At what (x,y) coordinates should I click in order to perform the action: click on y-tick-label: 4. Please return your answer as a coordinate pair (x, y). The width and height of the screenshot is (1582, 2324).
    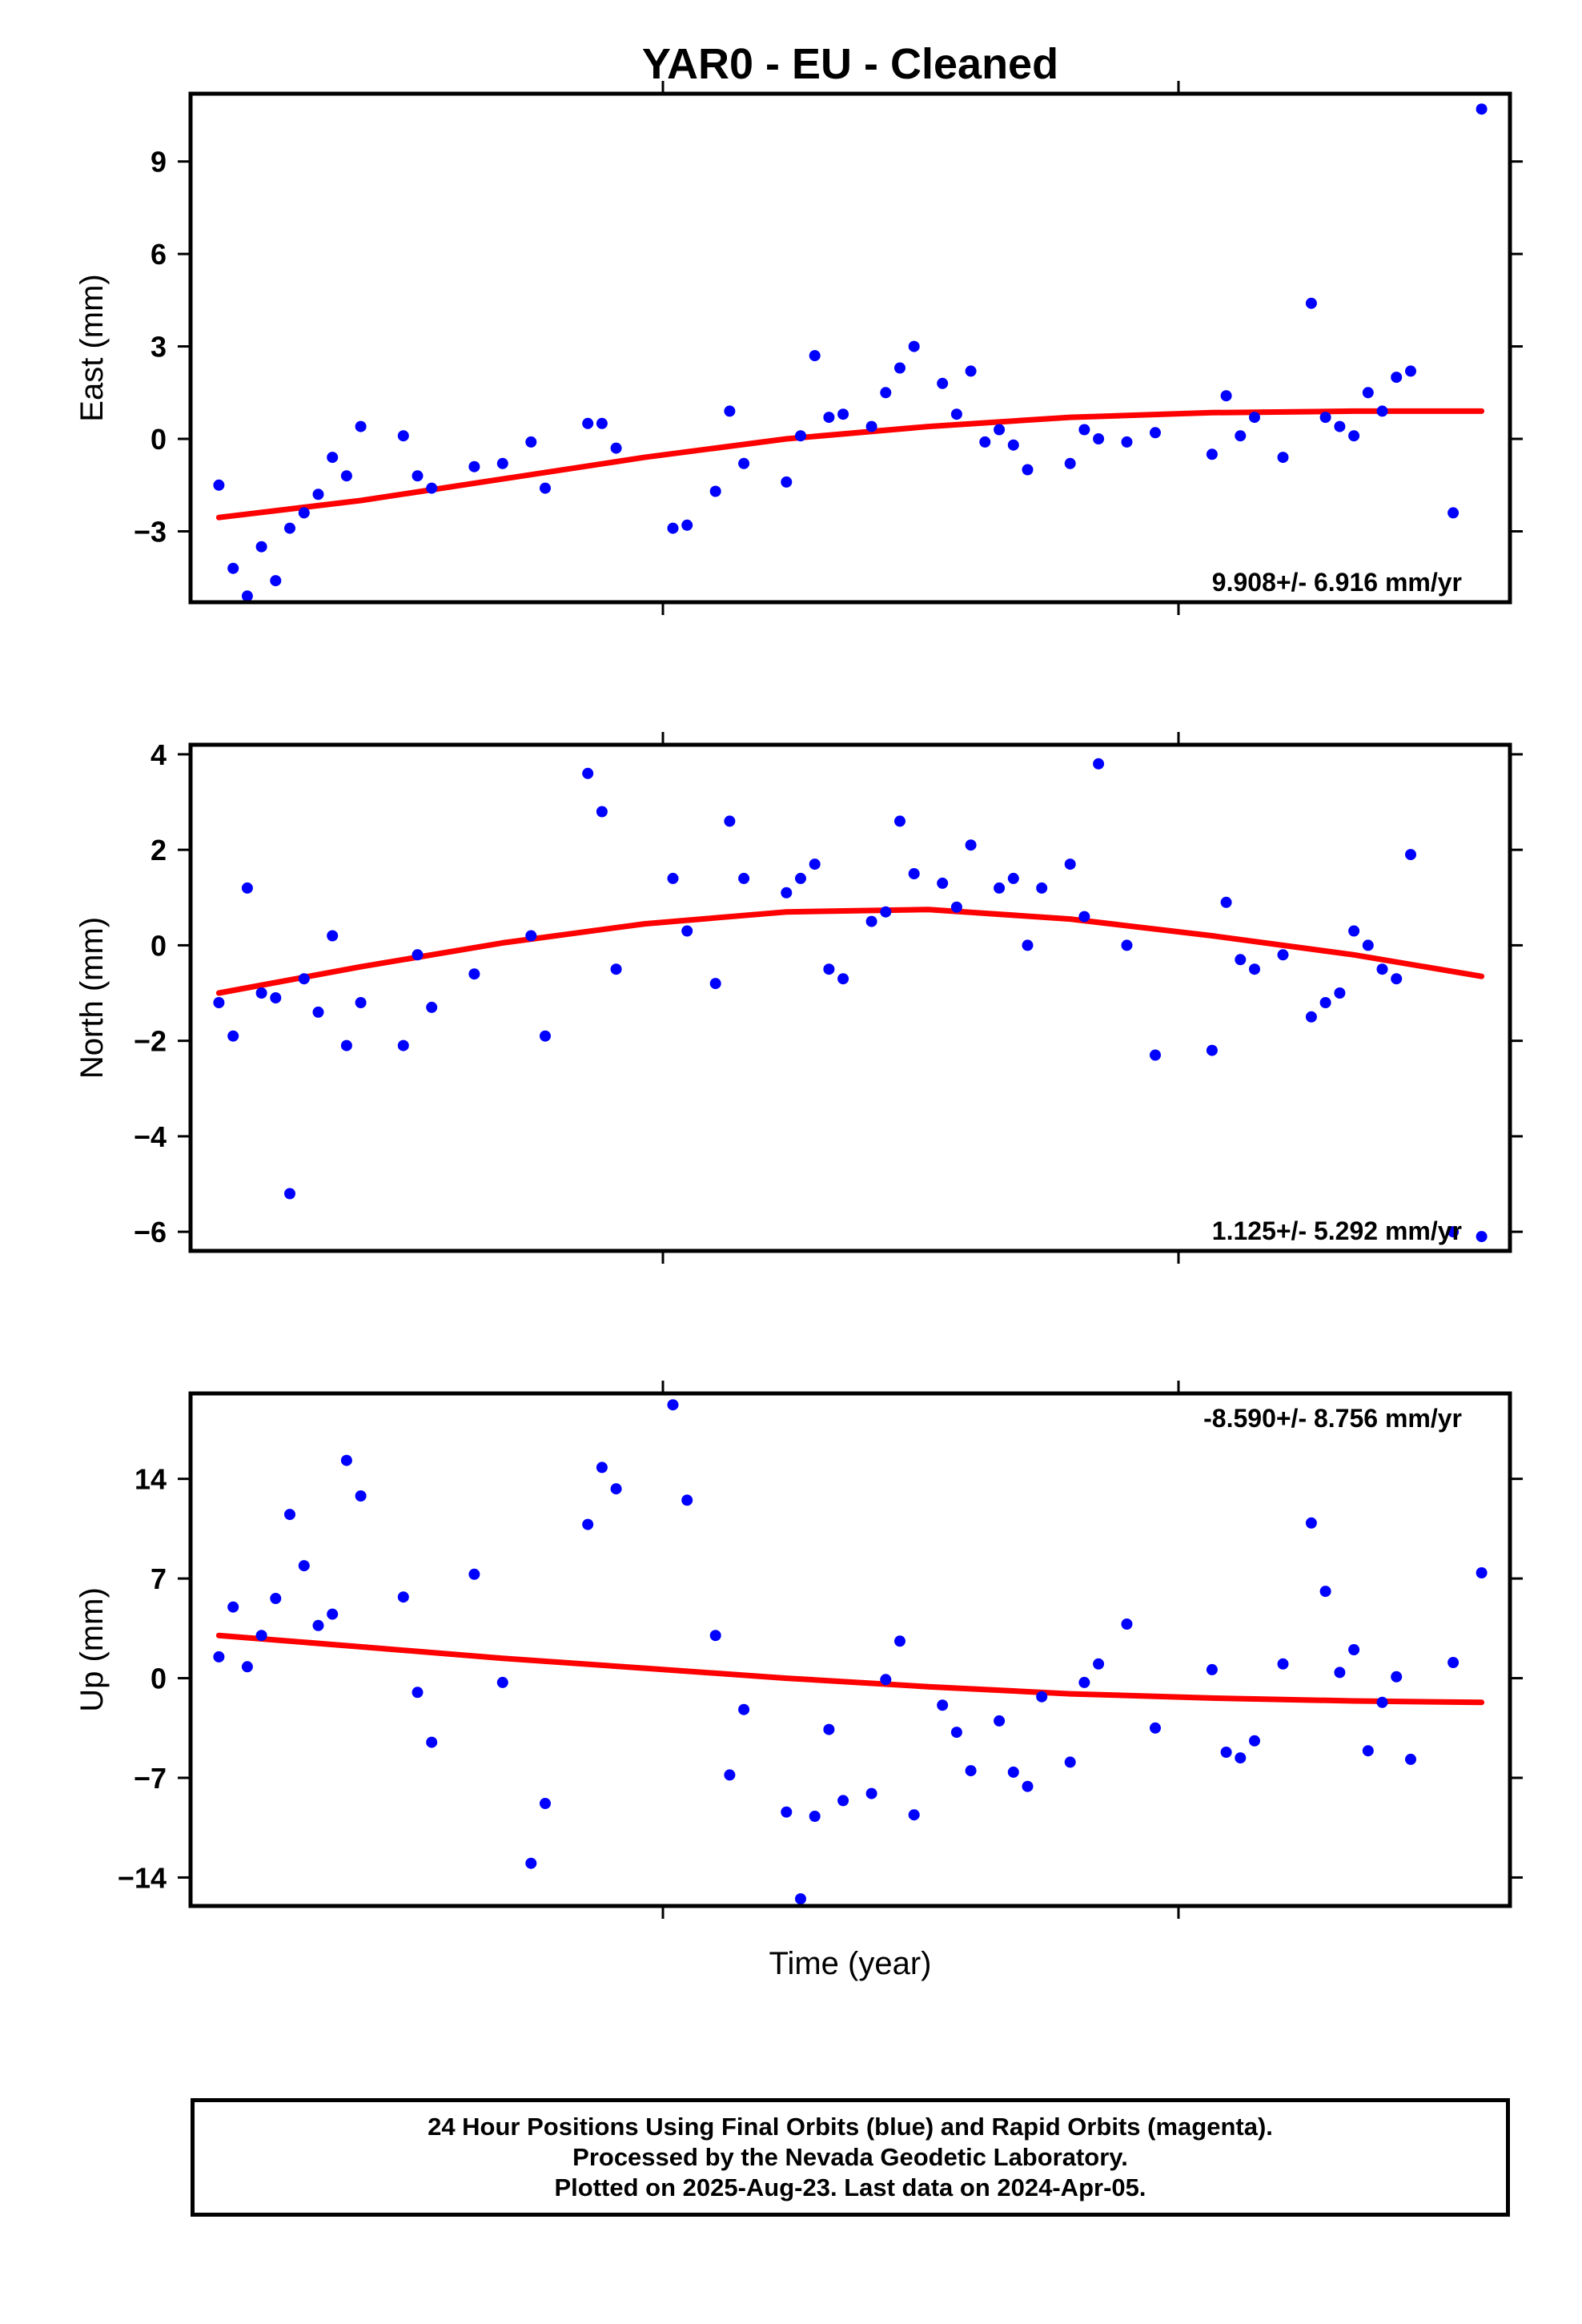
    Looking at the image, I should click on (159, 754).